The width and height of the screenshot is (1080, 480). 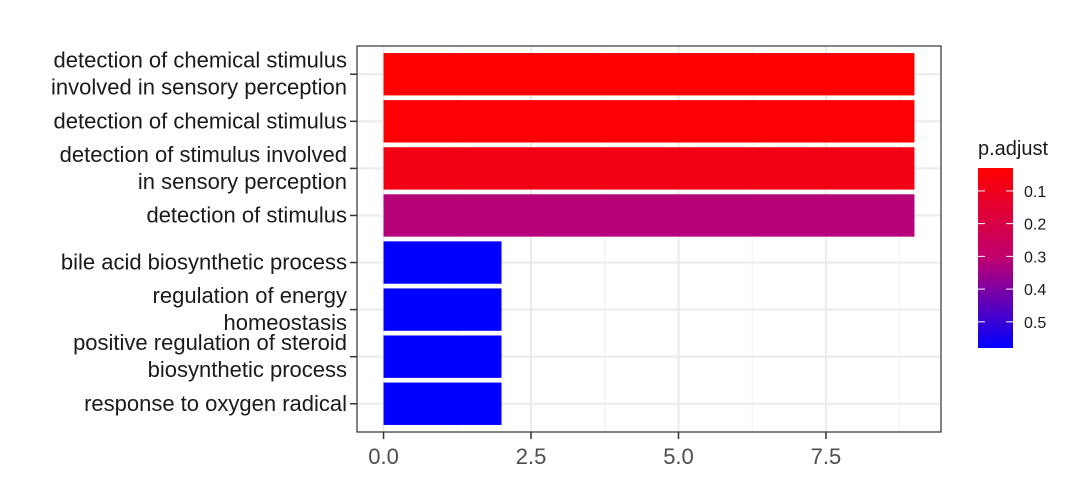 I want to click on x-tick-label: 5.0, so click(x=678, y=456).